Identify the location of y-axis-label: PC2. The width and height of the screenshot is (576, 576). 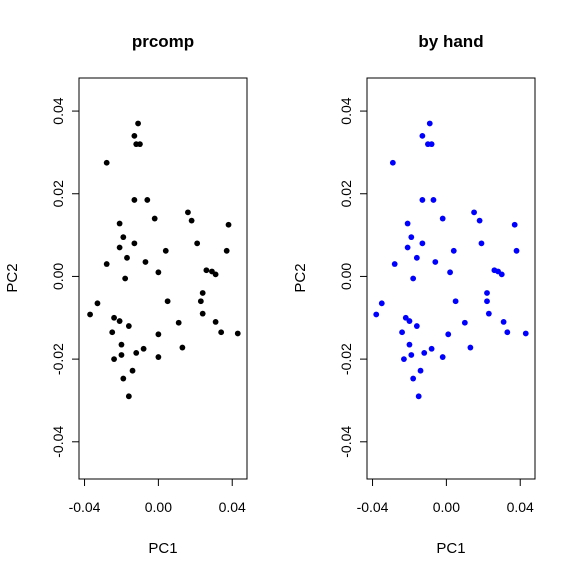
(12, 277).